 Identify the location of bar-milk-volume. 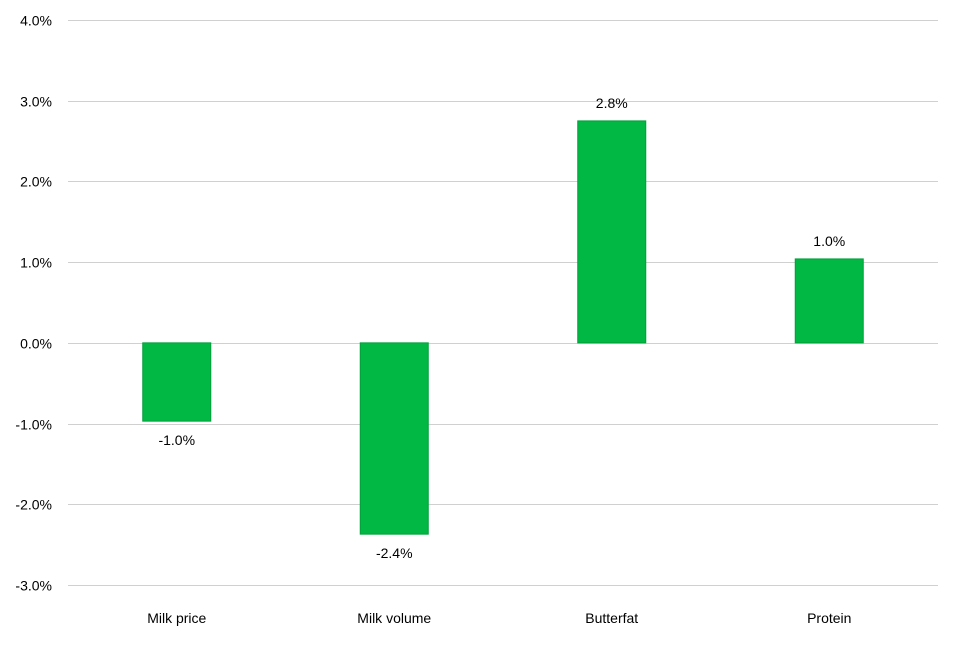
(394, 438).